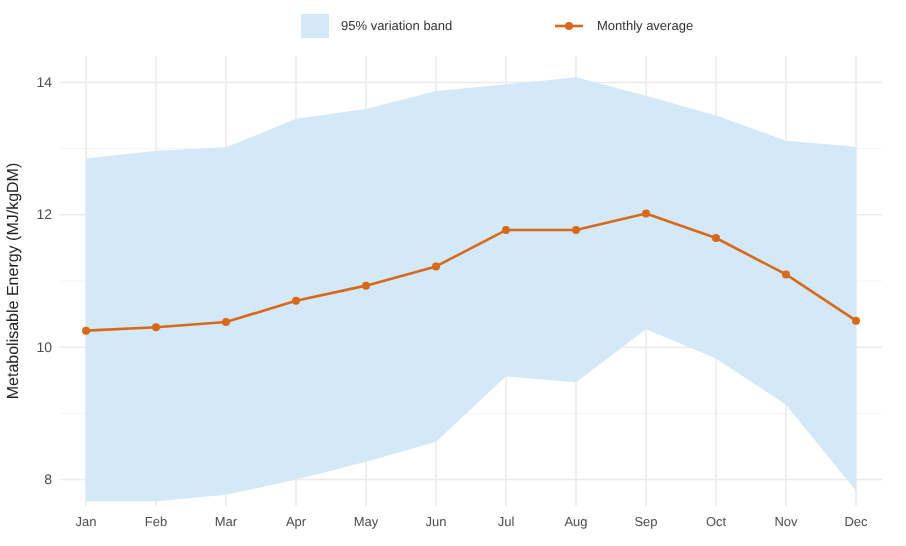  I want to click on y-axis-title: Metabolisable Energy (MJ/kgDM), so click(13, 281).